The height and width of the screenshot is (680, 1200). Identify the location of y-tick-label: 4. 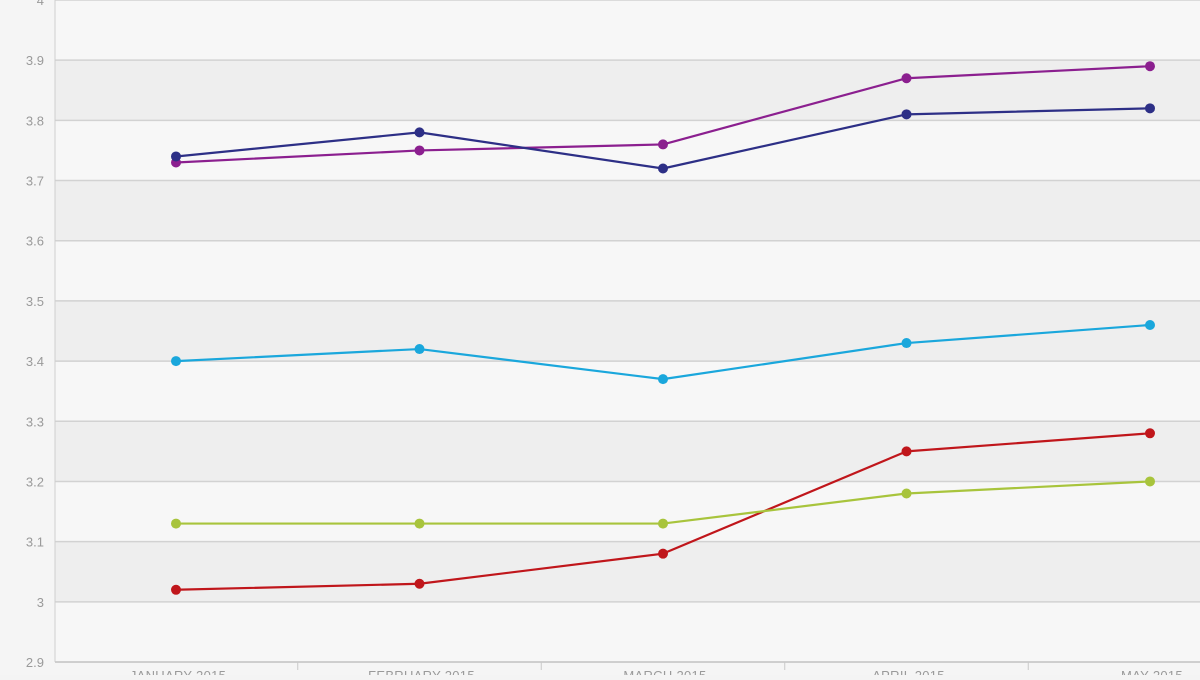
(40, 4).